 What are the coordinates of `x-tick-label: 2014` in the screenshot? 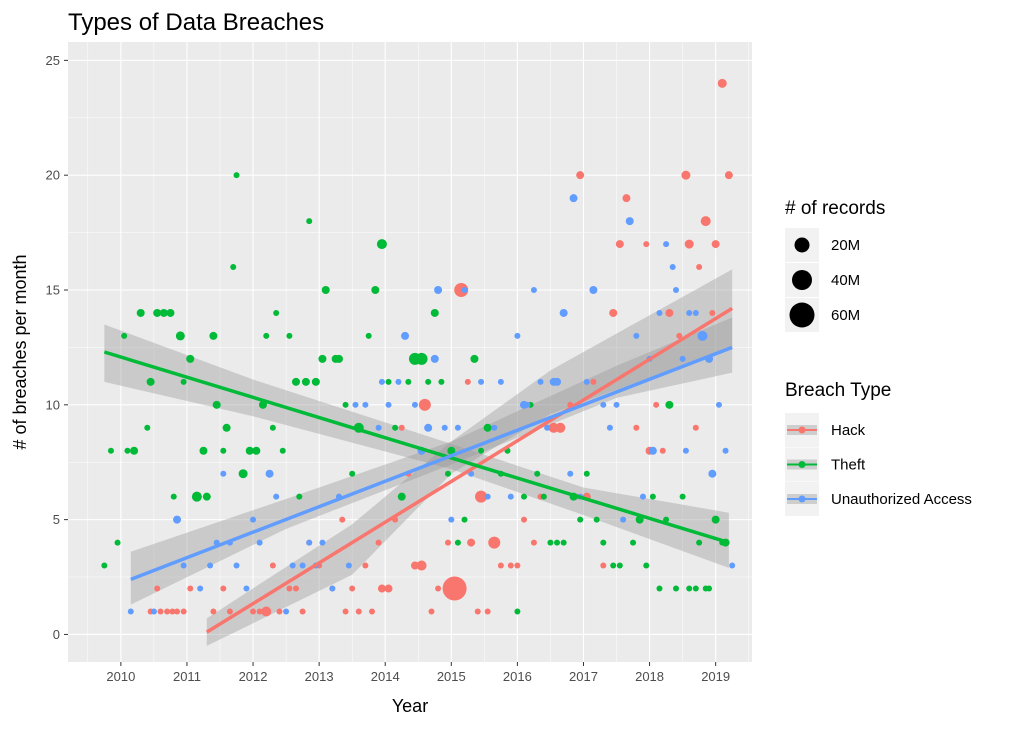 It's located at (385, 676).